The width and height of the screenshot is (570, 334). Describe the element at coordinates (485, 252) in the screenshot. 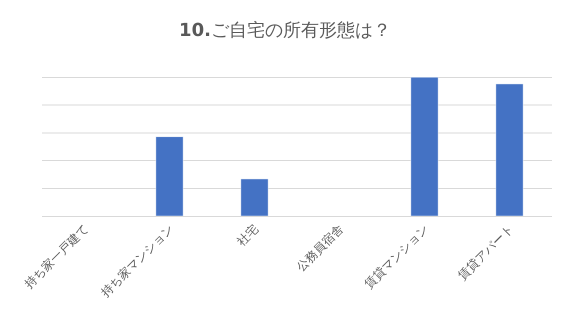

I see `x-tick-label: 賃貸アパート` at that location.